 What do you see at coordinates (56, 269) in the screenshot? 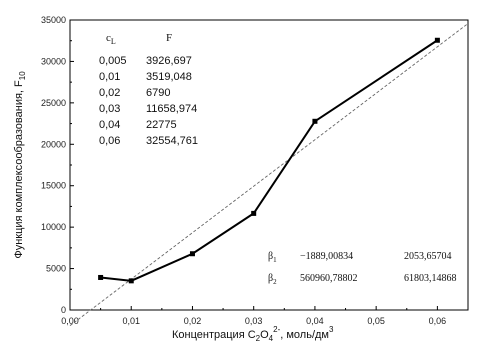
I see `y-tick-label: 5000` at bounding box center [56, 269].